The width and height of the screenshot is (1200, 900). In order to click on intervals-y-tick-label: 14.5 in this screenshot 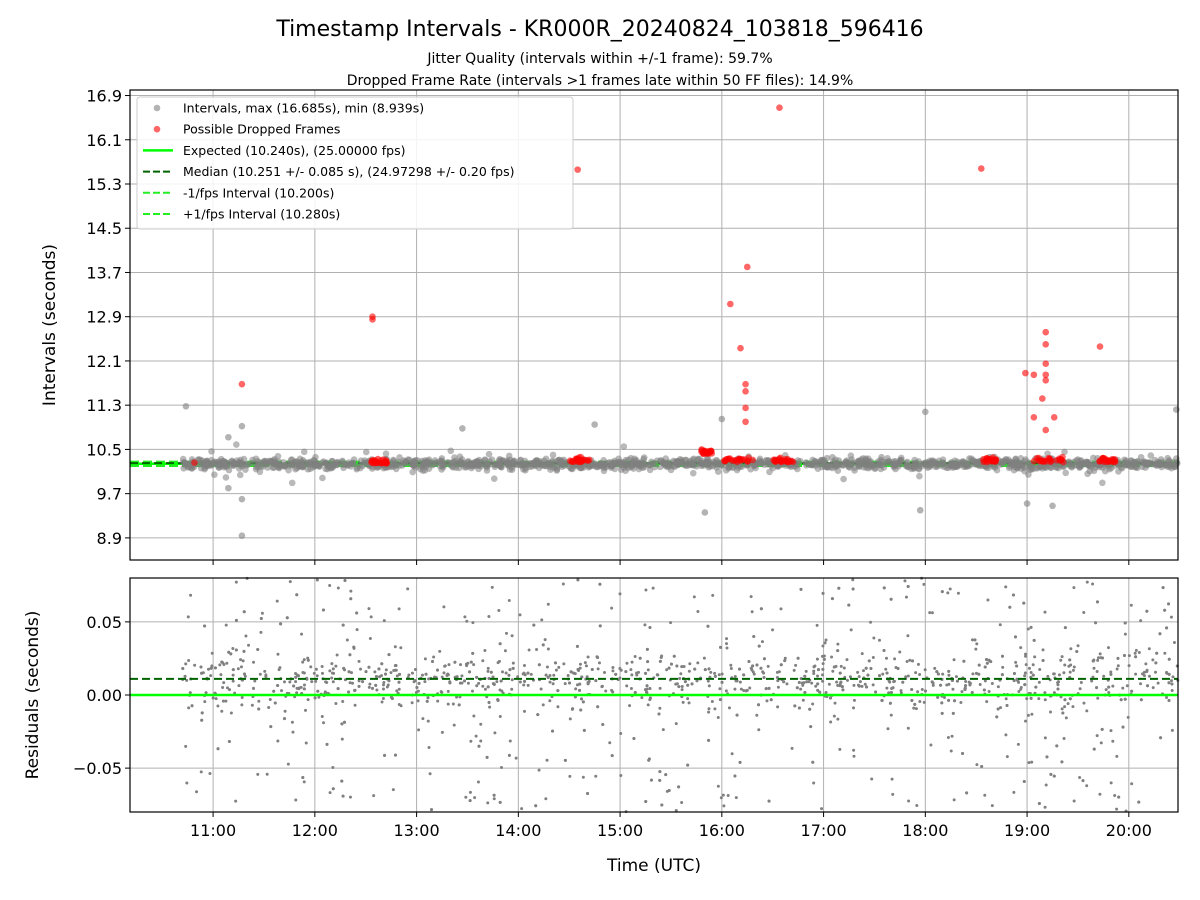, I will do `click(104, 228)`.